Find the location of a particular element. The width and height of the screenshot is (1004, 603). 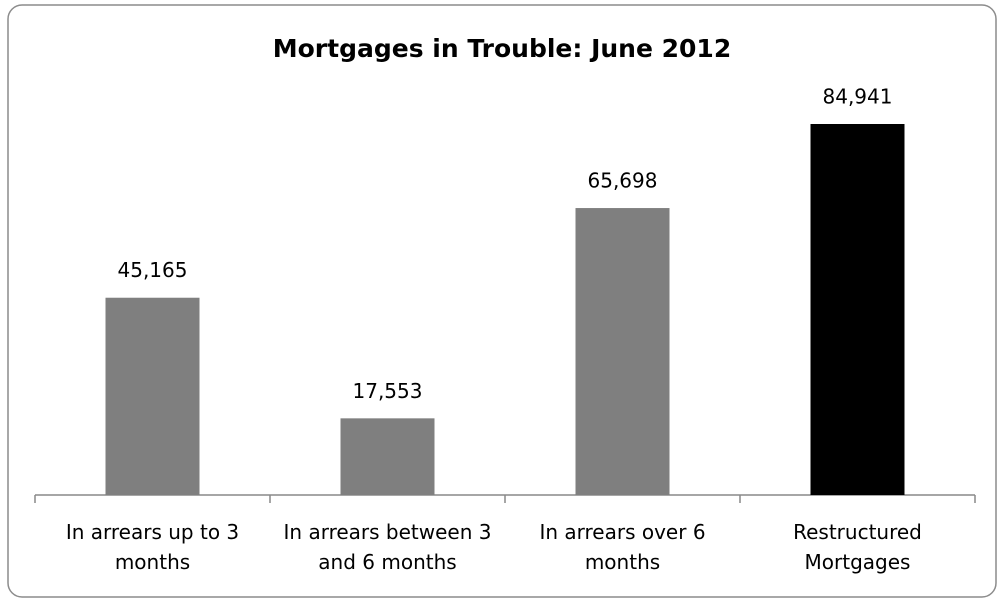

x-tick-label: In arrears up to 3 months is located at coordinates (152, 547).